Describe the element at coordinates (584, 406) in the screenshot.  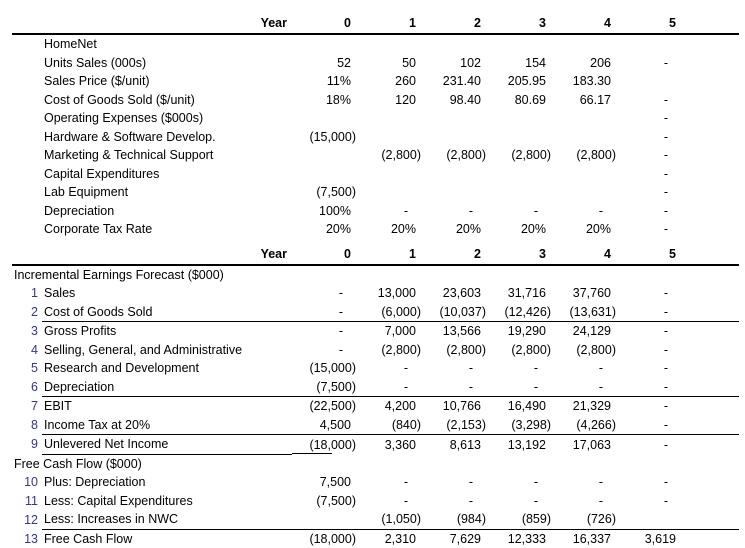
I see `cell-value: 21,329` at that location.